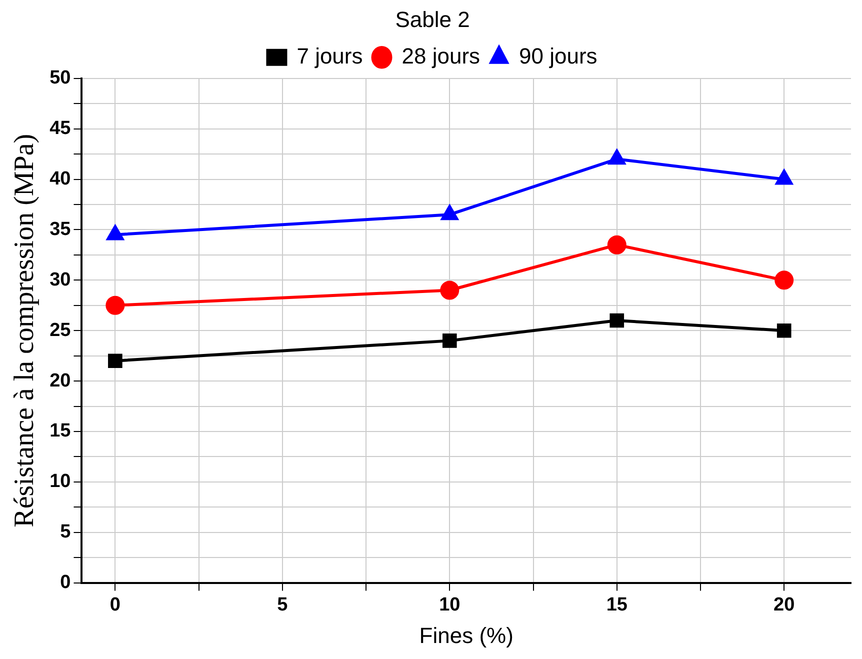 Image resolution: width=862 pixels, height=659 pixels. Describe the element at coordinates (60, 279) in the screenshot. I see `y-tick-label: 30` at that location.